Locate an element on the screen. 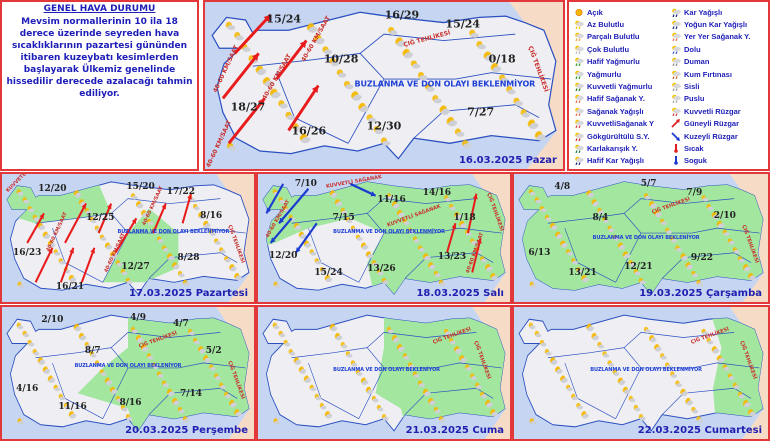 The height and width of the screenshot is (441, 770). temperature-label: 16/23 is located at coordinates (27, 253).